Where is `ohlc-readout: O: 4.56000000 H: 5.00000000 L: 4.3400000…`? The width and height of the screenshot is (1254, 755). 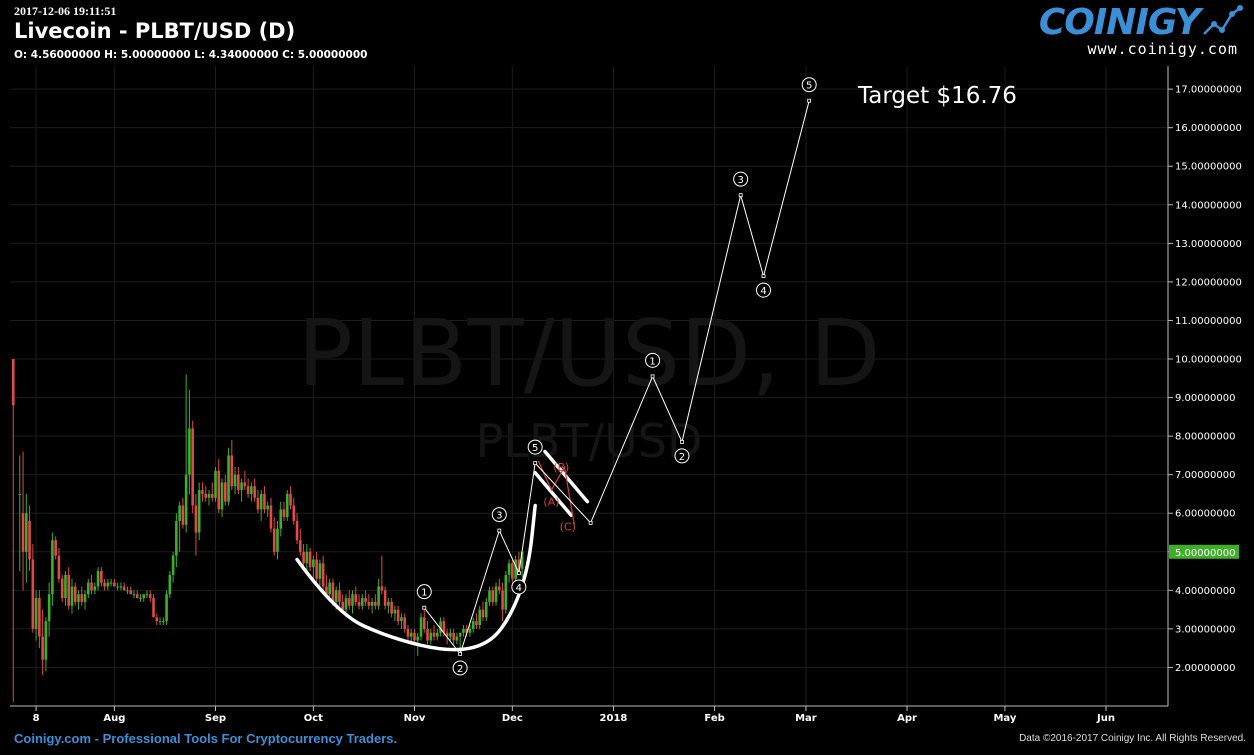
ohlc-readout: O: 4.56000000 H: 5.00000000 L: 4.3400000… is located at coordinates (191, 55).